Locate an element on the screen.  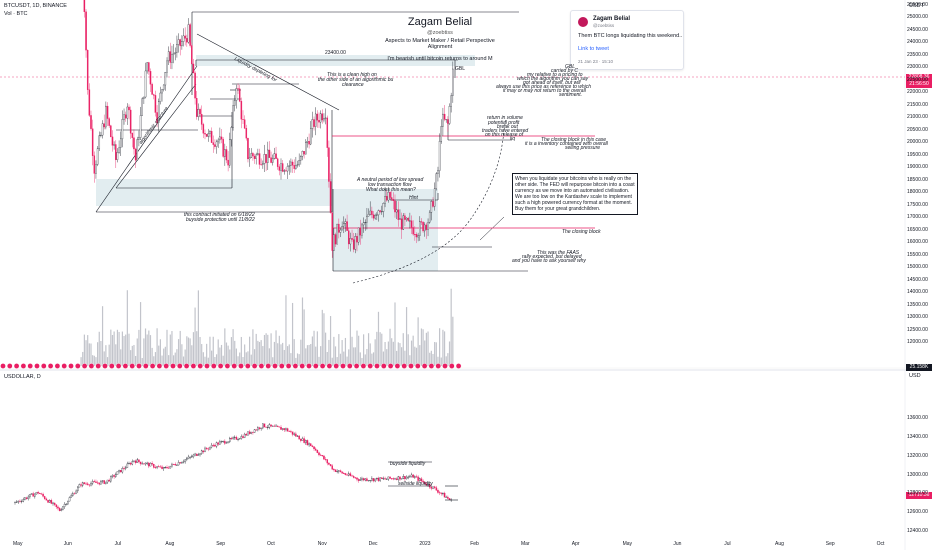
btc-price-tick: 19000.00 is located at coordinates (917, 167).